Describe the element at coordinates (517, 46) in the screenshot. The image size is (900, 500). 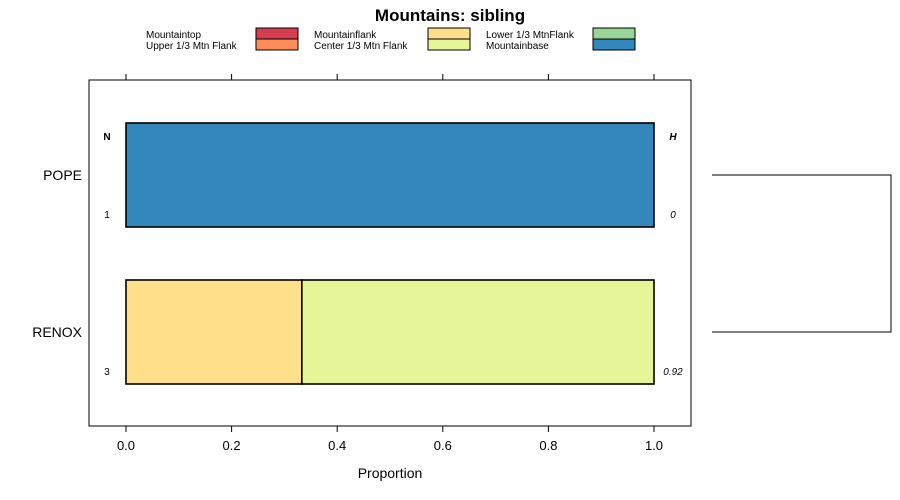
I see `legend-label: Mountainbase` at that location.